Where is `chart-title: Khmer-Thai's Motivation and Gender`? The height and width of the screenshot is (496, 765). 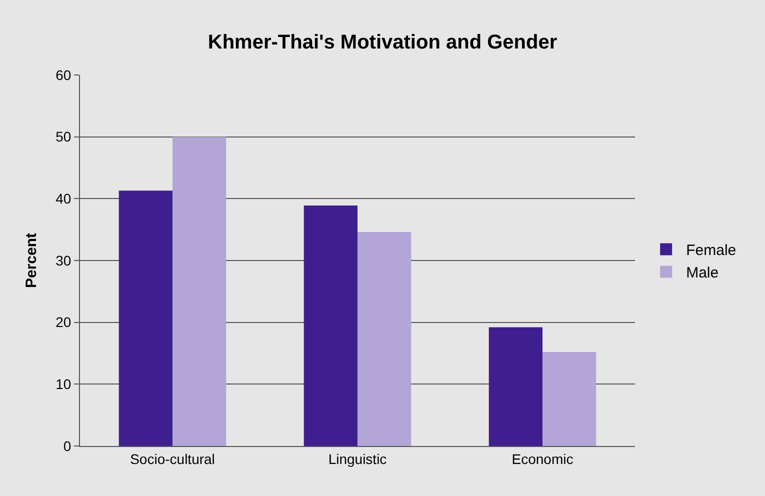
chart-title: Khmer-Thai's Motivation and Gender is located at coordinates (383, 43).